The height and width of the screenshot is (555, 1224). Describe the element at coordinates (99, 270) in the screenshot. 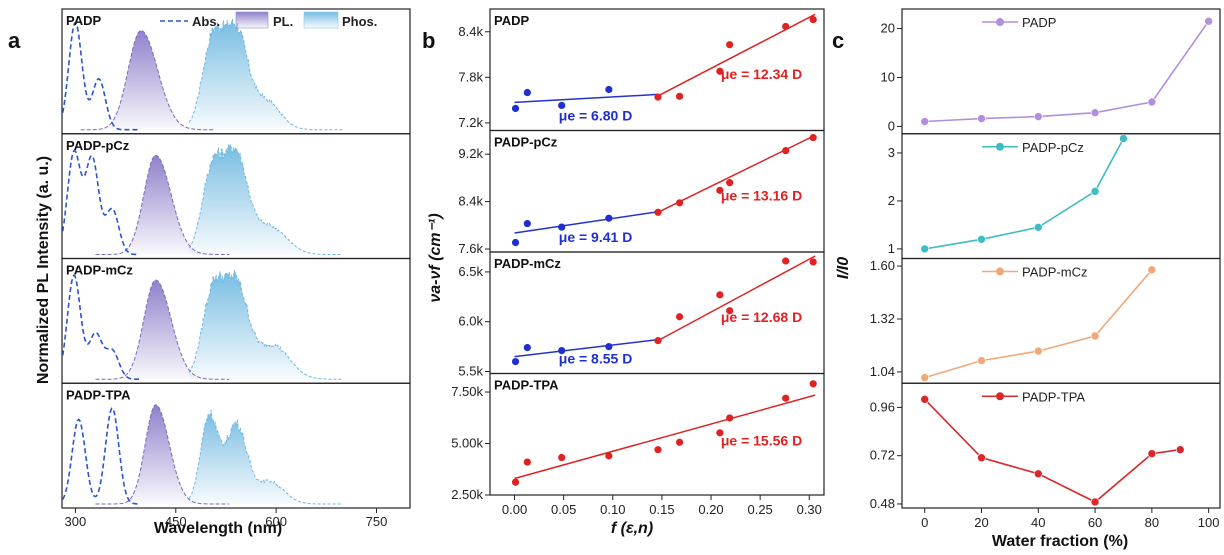

I see `panel-a-series-label: PADP-mCz` at that location.